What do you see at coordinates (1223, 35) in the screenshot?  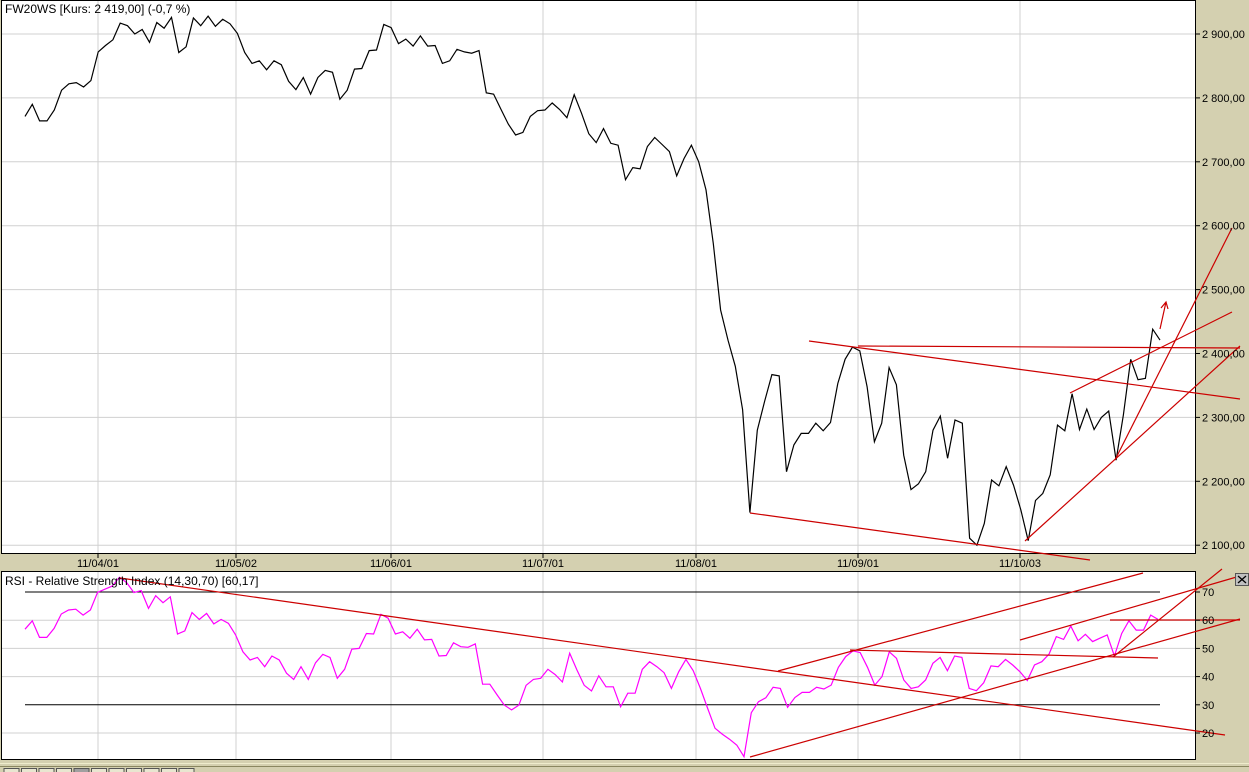 I see `price-y-tick-label: 2 900,00` at bounding box center [1223, 35].